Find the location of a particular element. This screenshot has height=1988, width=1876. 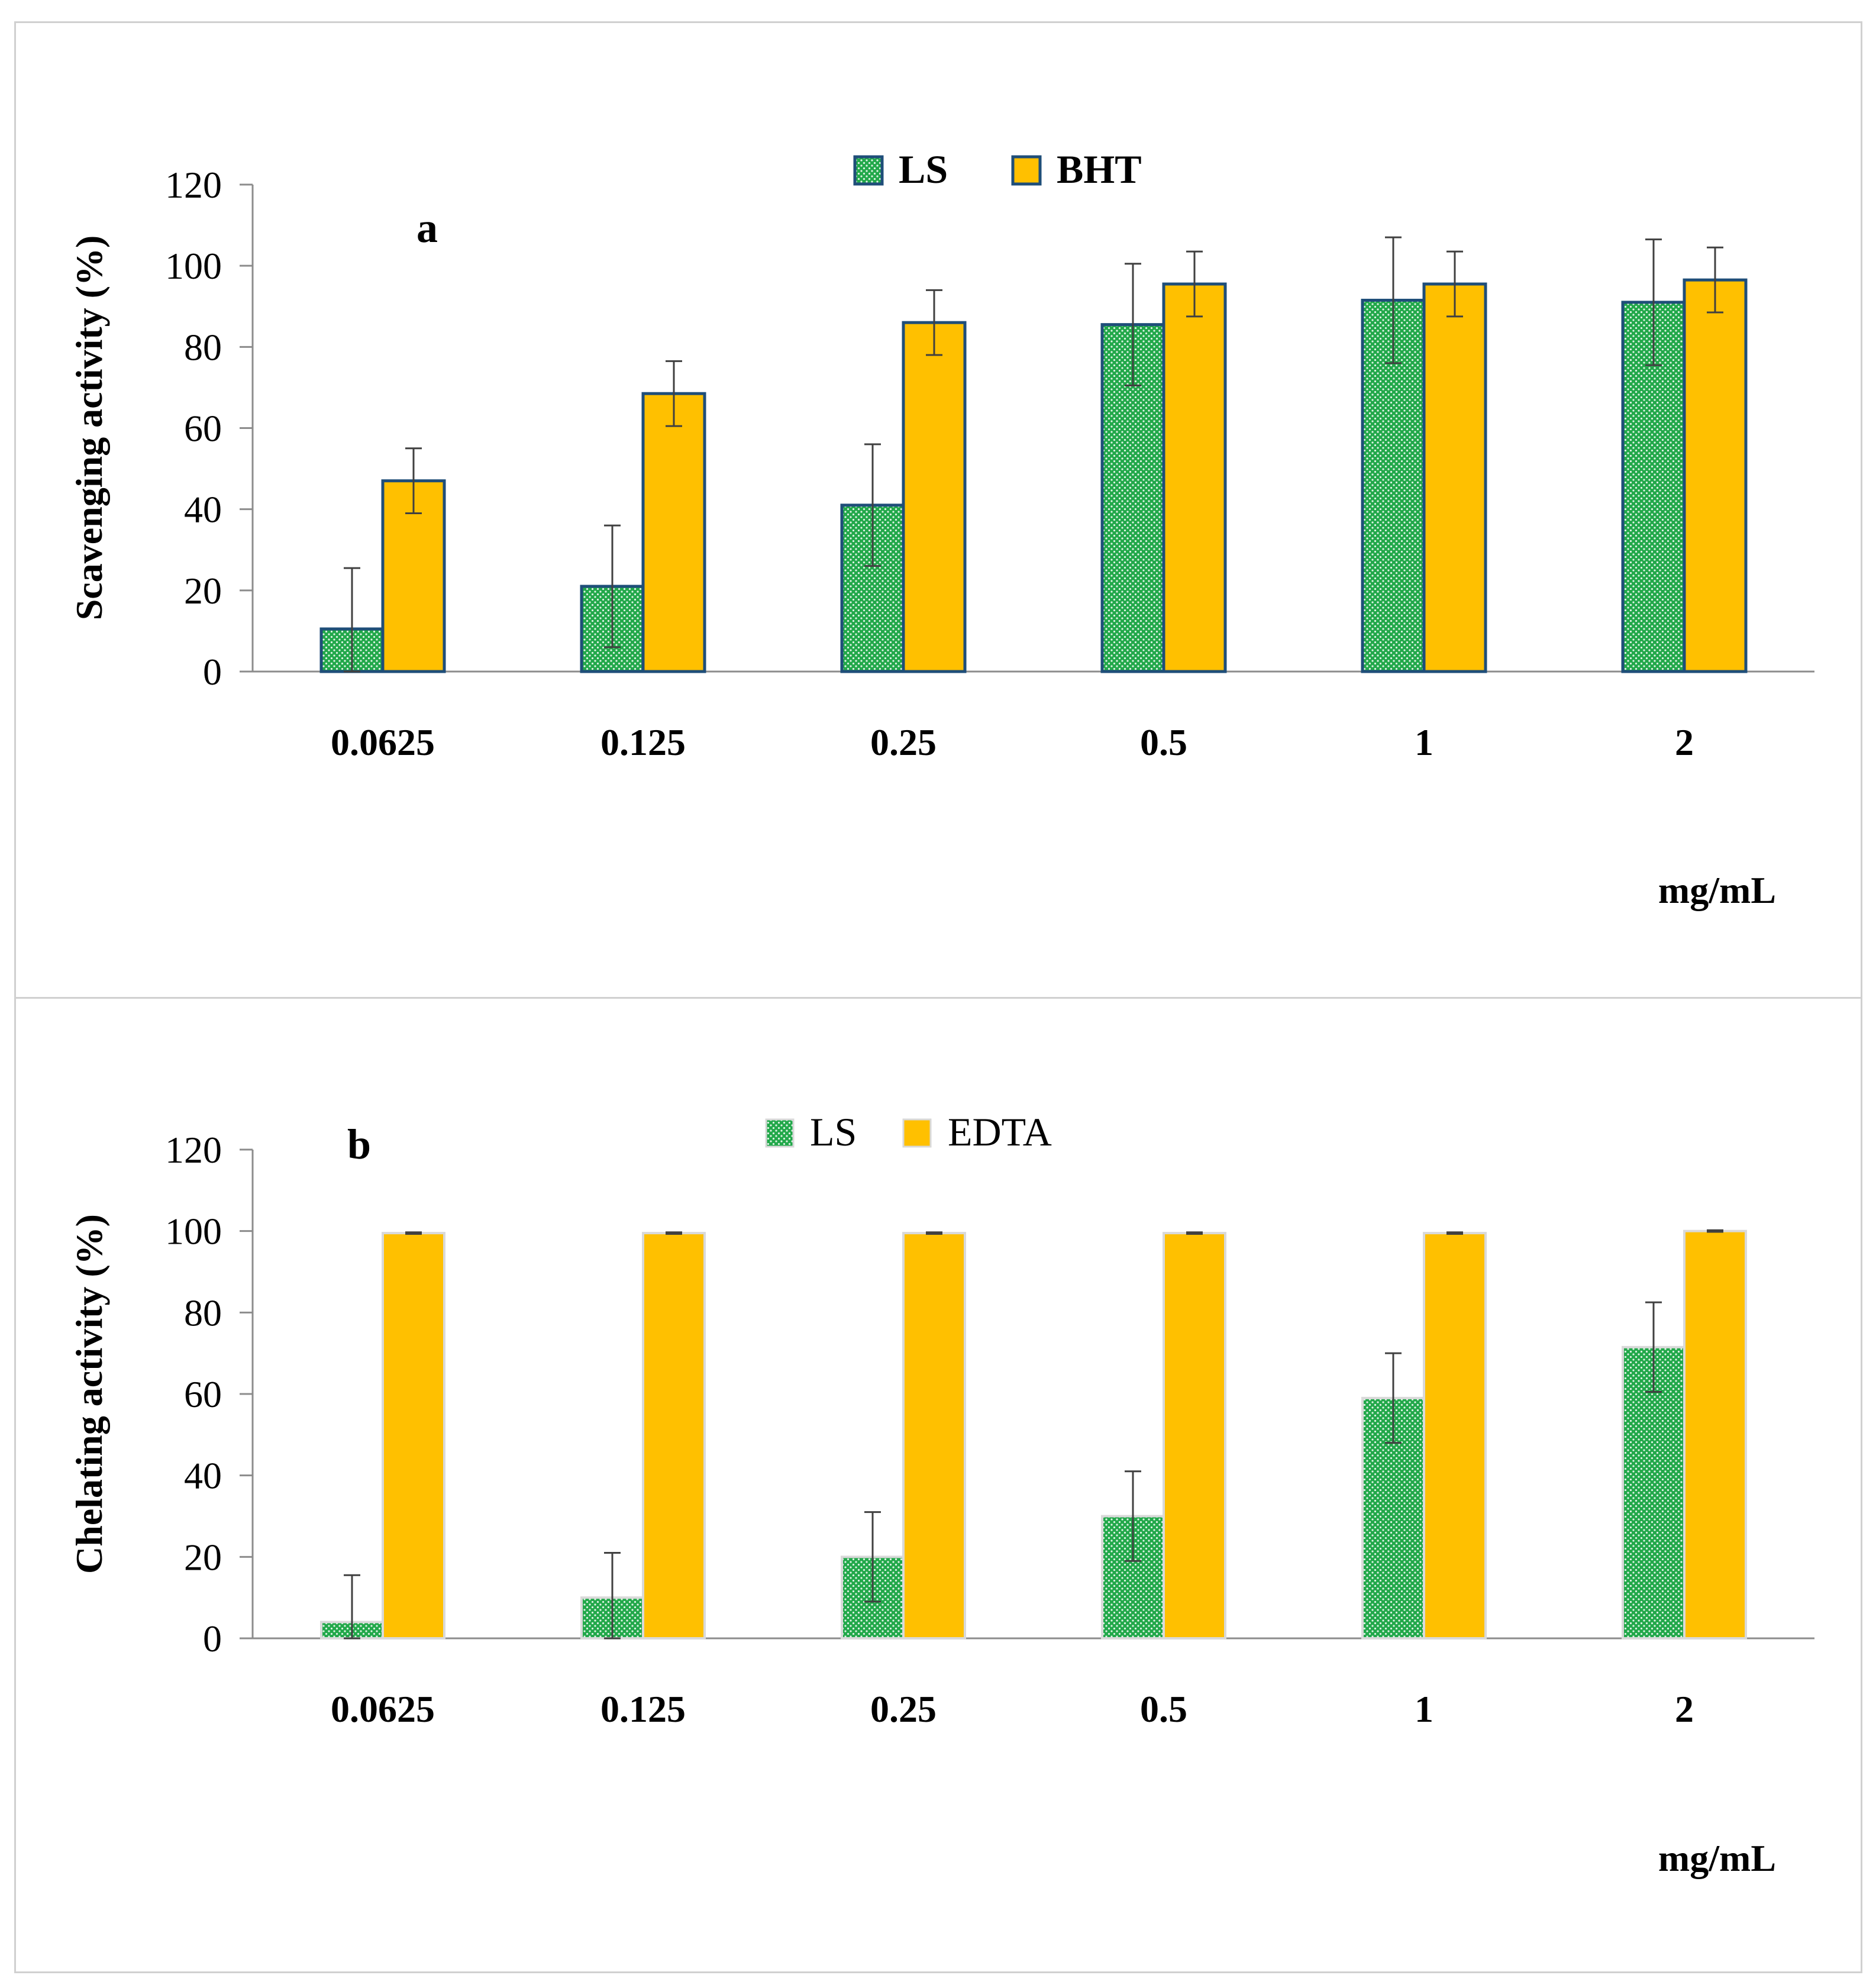

bar-bht-0.25 is located at coordinates (934, 497).